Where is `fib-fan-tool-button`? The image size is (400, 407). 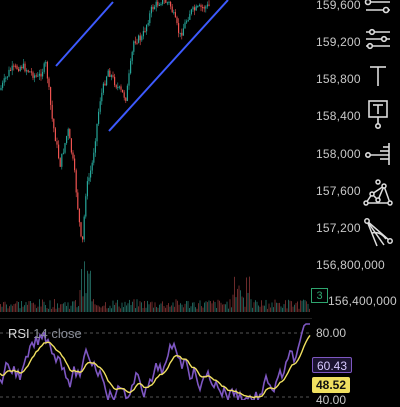
fib-fan-tool-button is located at coordinates (378, 232).